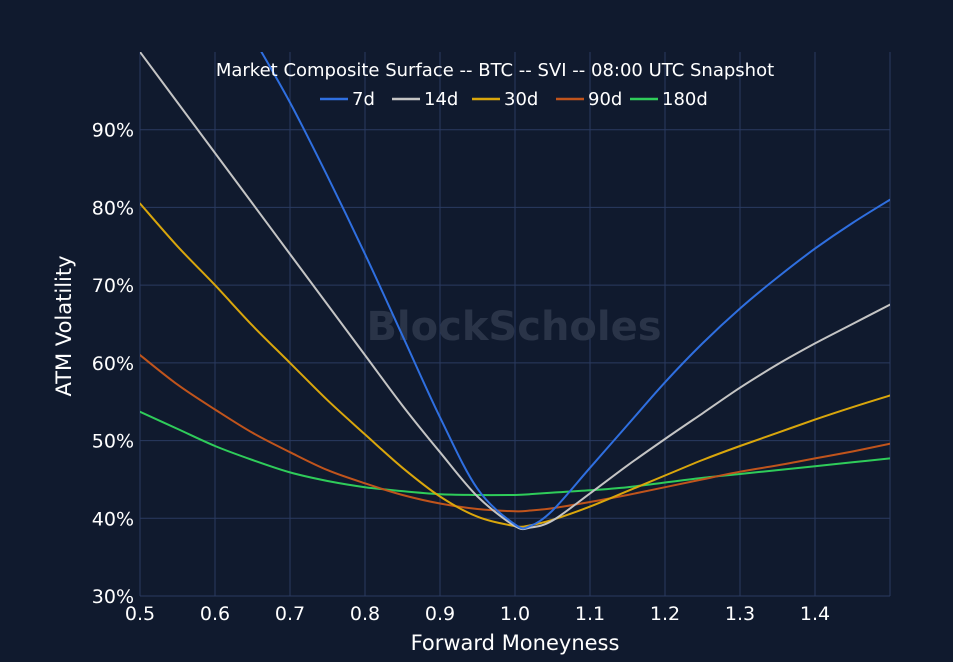  I want to click on legend-label: 14d, so click(441, 99).